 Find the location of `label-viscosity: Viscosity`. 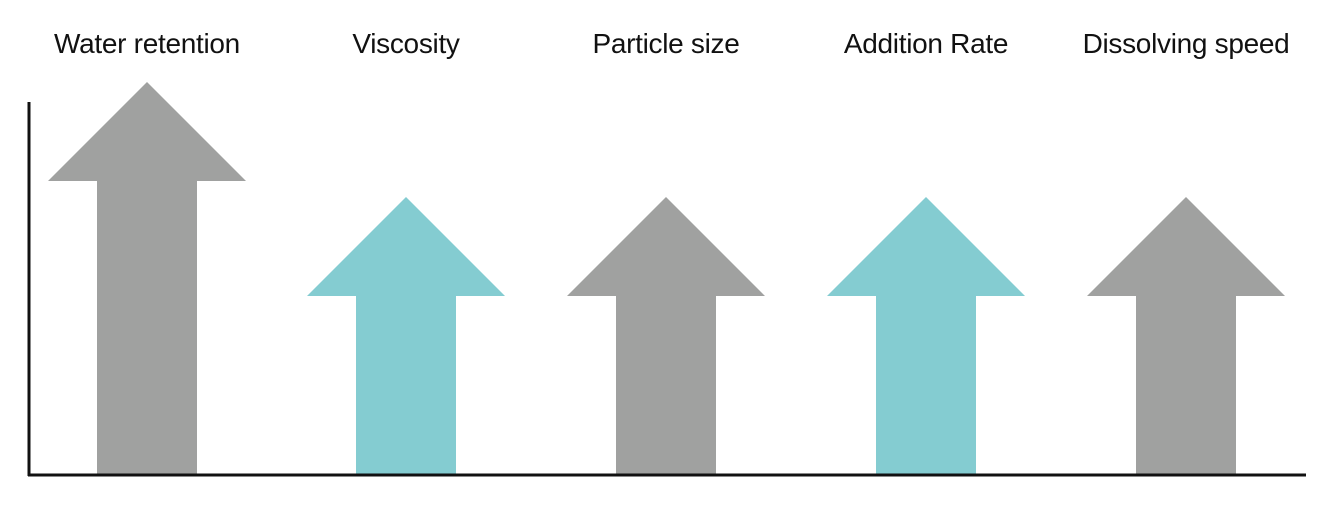

label-viscosity: Viscosity is located at coordinates (406, 43).